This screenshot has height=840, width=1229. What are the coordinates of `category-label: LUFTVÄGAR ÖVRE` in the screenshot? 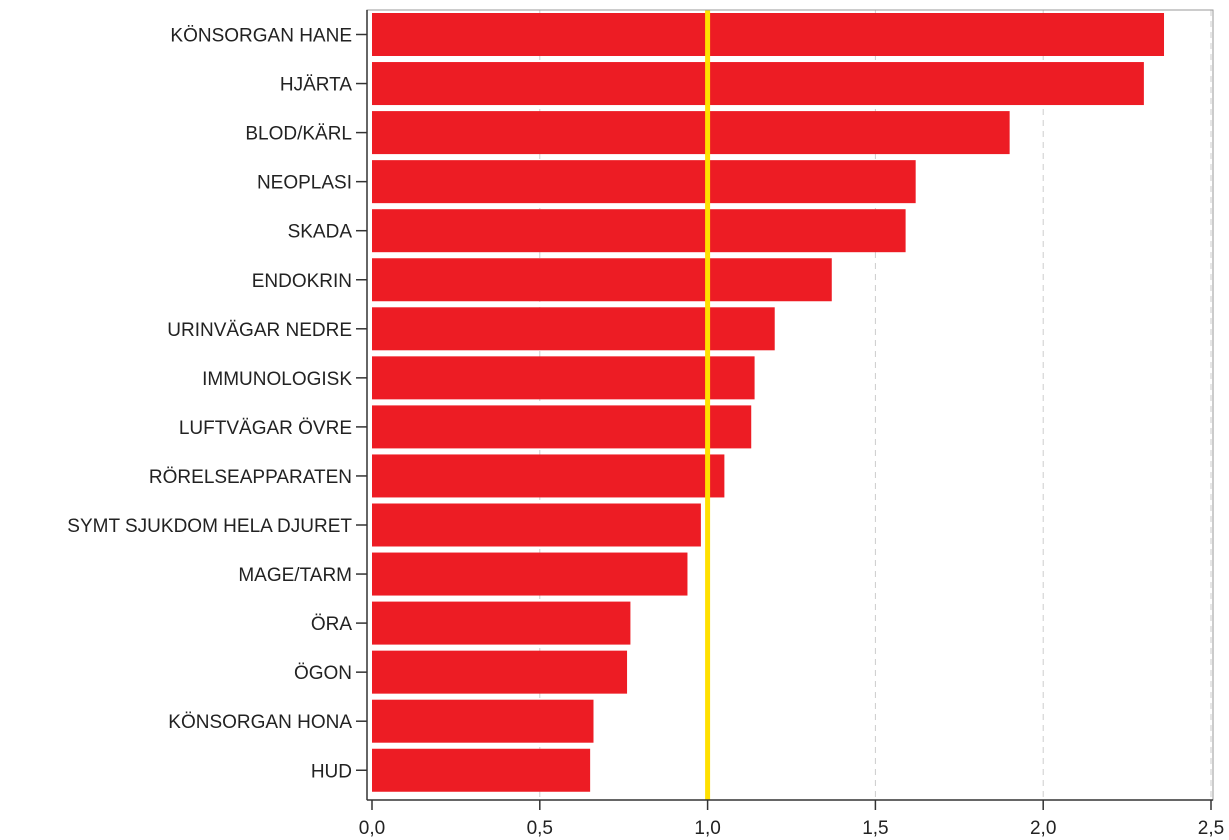 It's located at (265, 428).